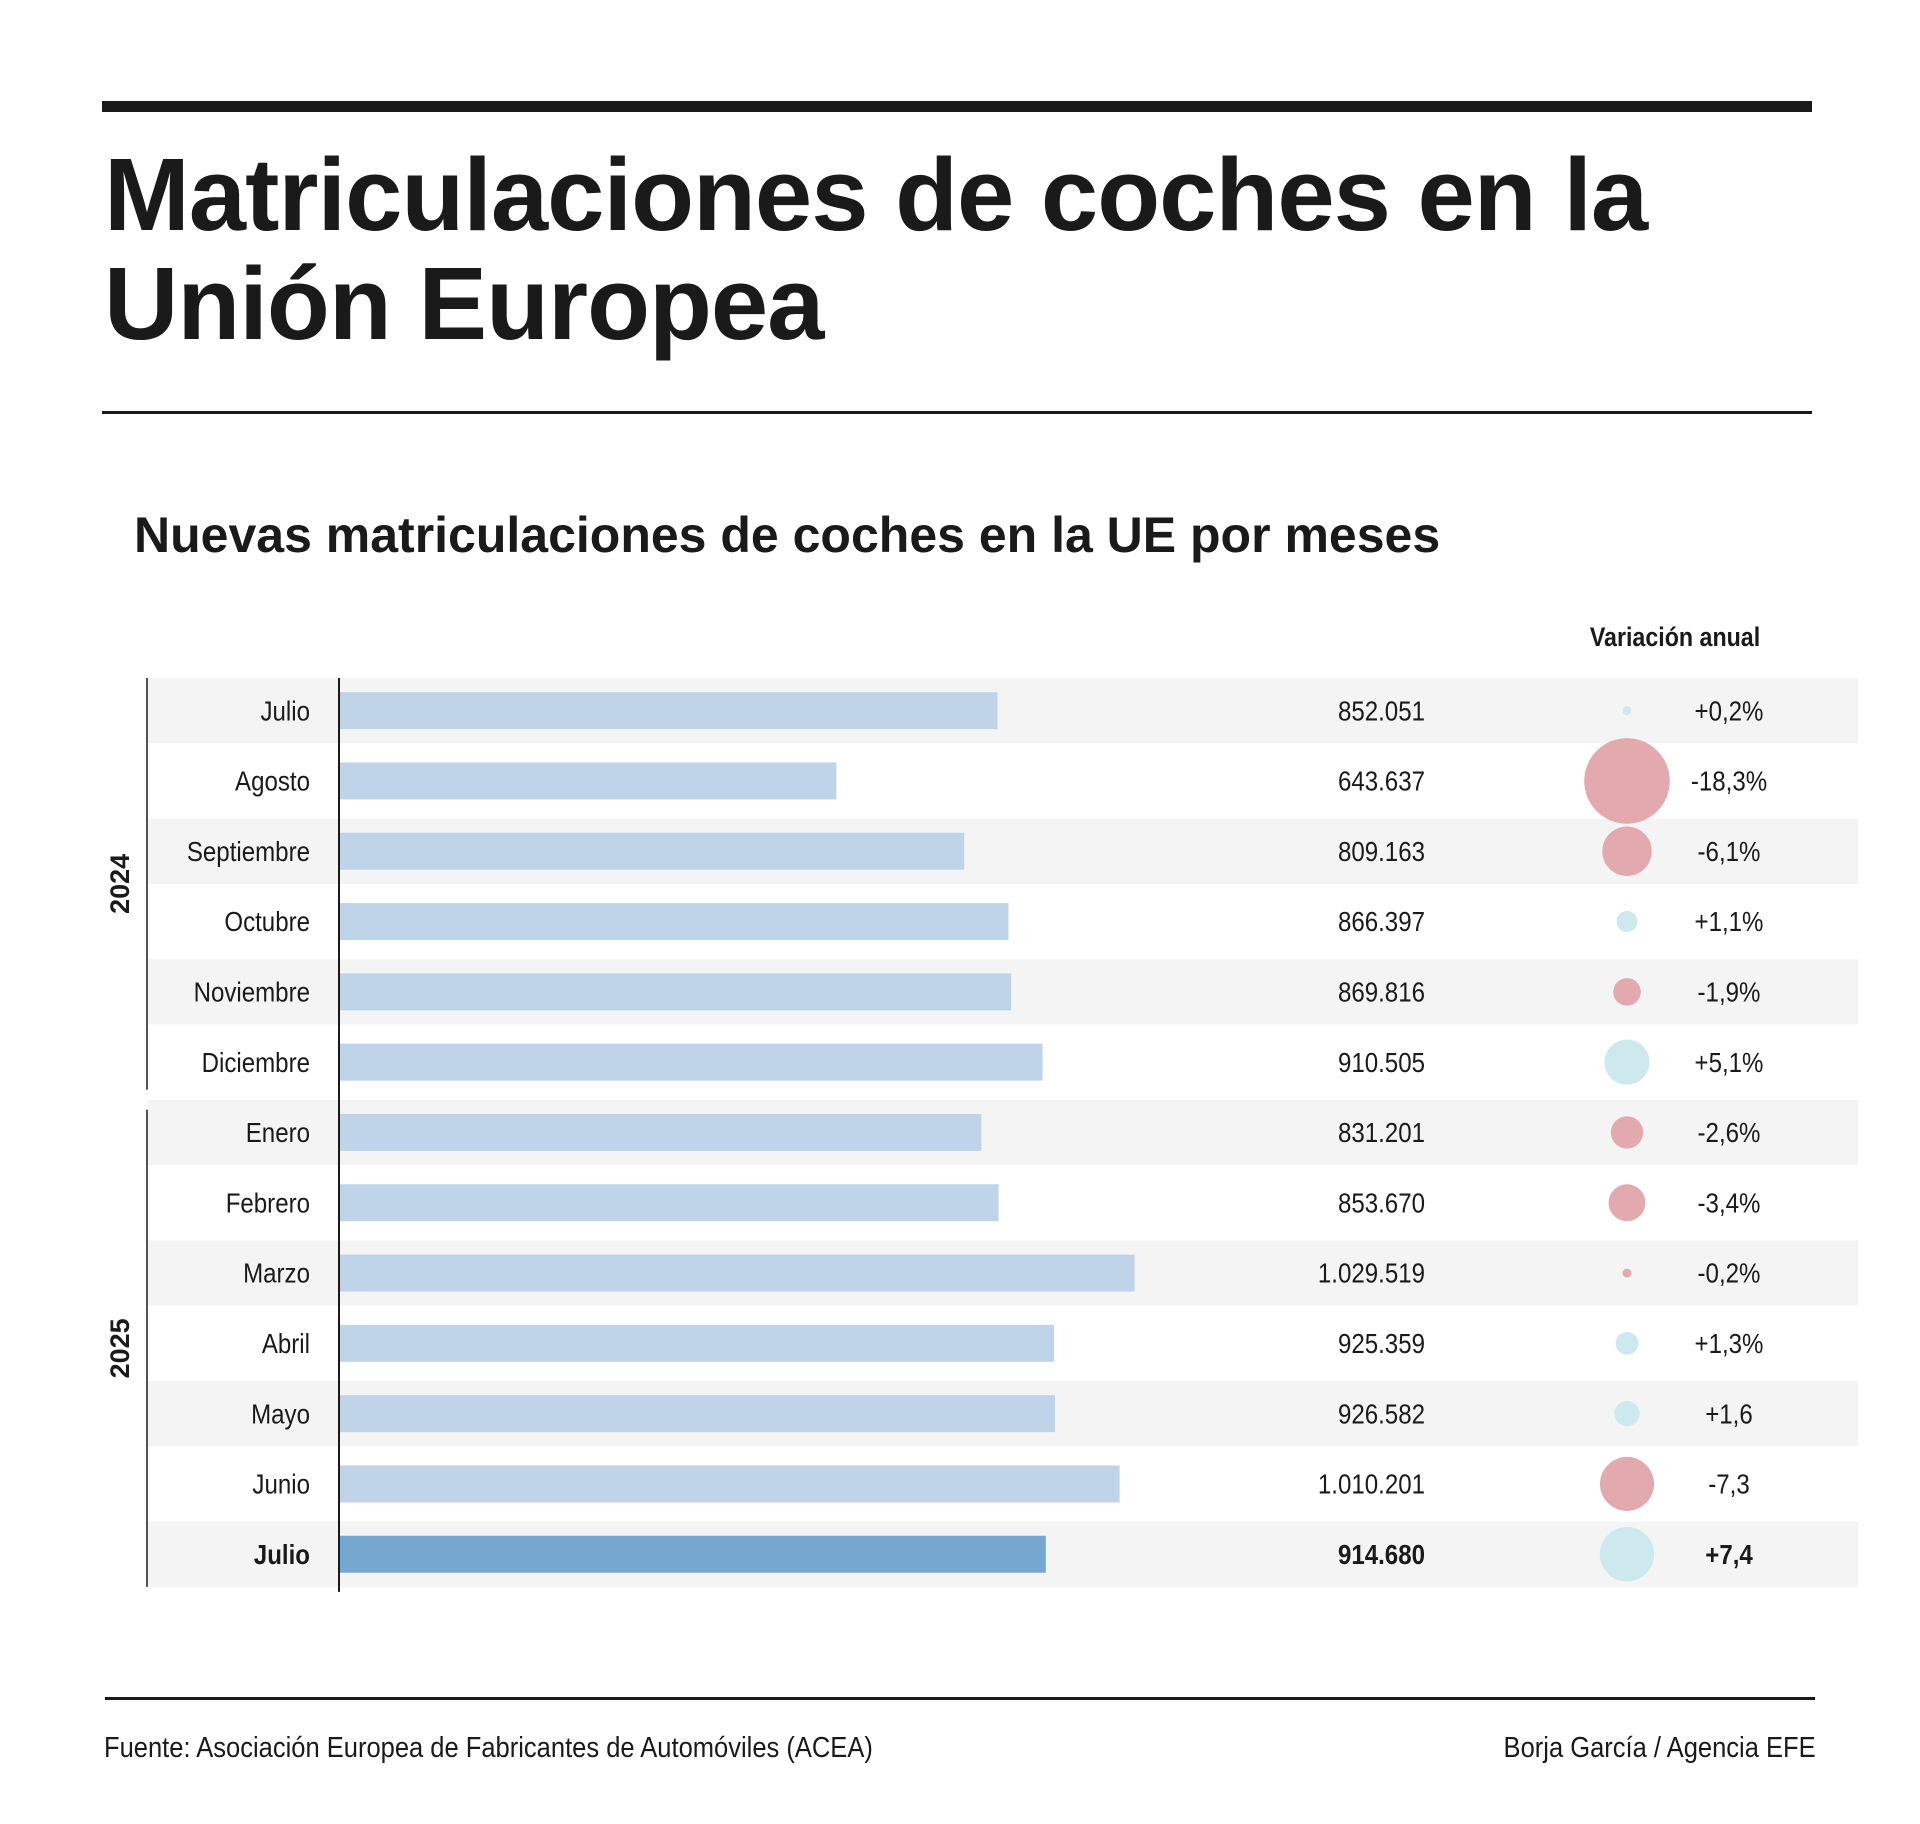  What do you see at coordinates (1381, 851) in the screenshot?
I see `value-label: 809.163` at bounding box center [1381, 851].